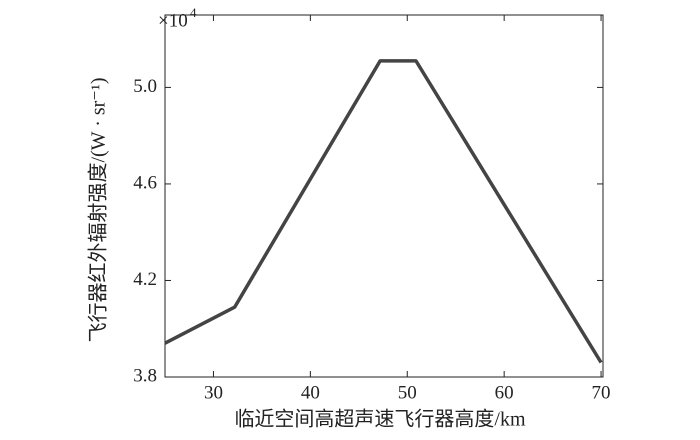 The image size is (700, 440). I want to click on y-multiplier-exponent: 4, so click(193, 12).